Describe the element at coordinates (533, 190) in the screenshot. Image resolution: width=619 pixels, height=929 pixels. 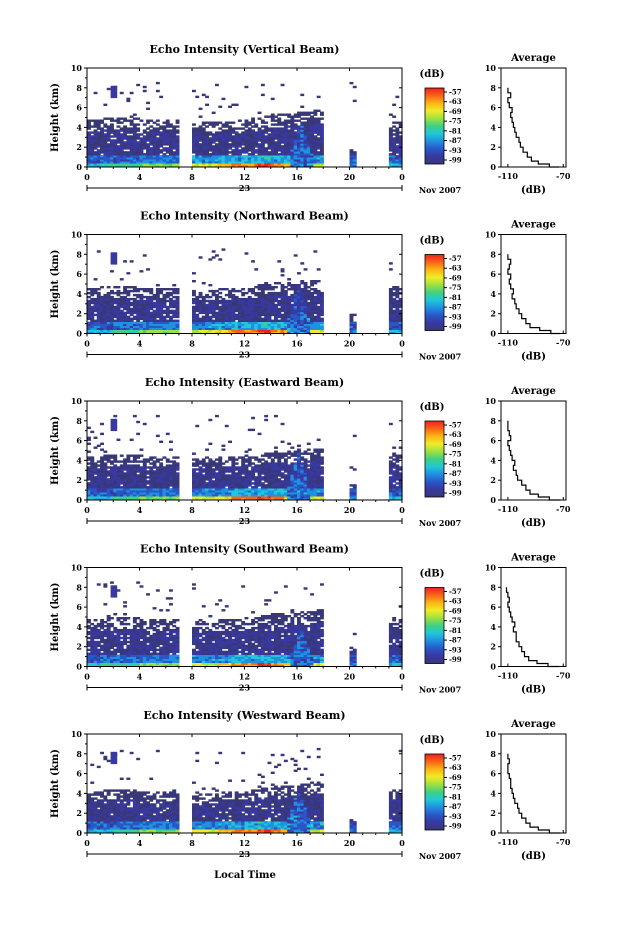
I see `average-x-label: (dB)` at that location.